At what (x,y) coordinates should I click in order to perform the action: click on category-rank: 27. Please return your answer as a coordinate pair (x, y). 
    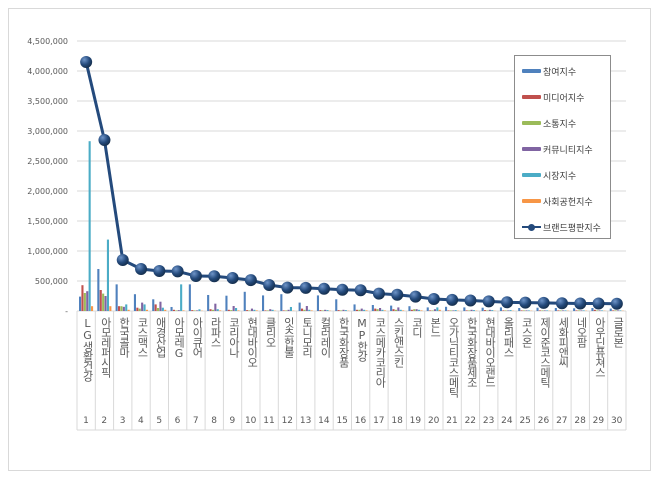
    Looking at the image, I should click on (562, 421).